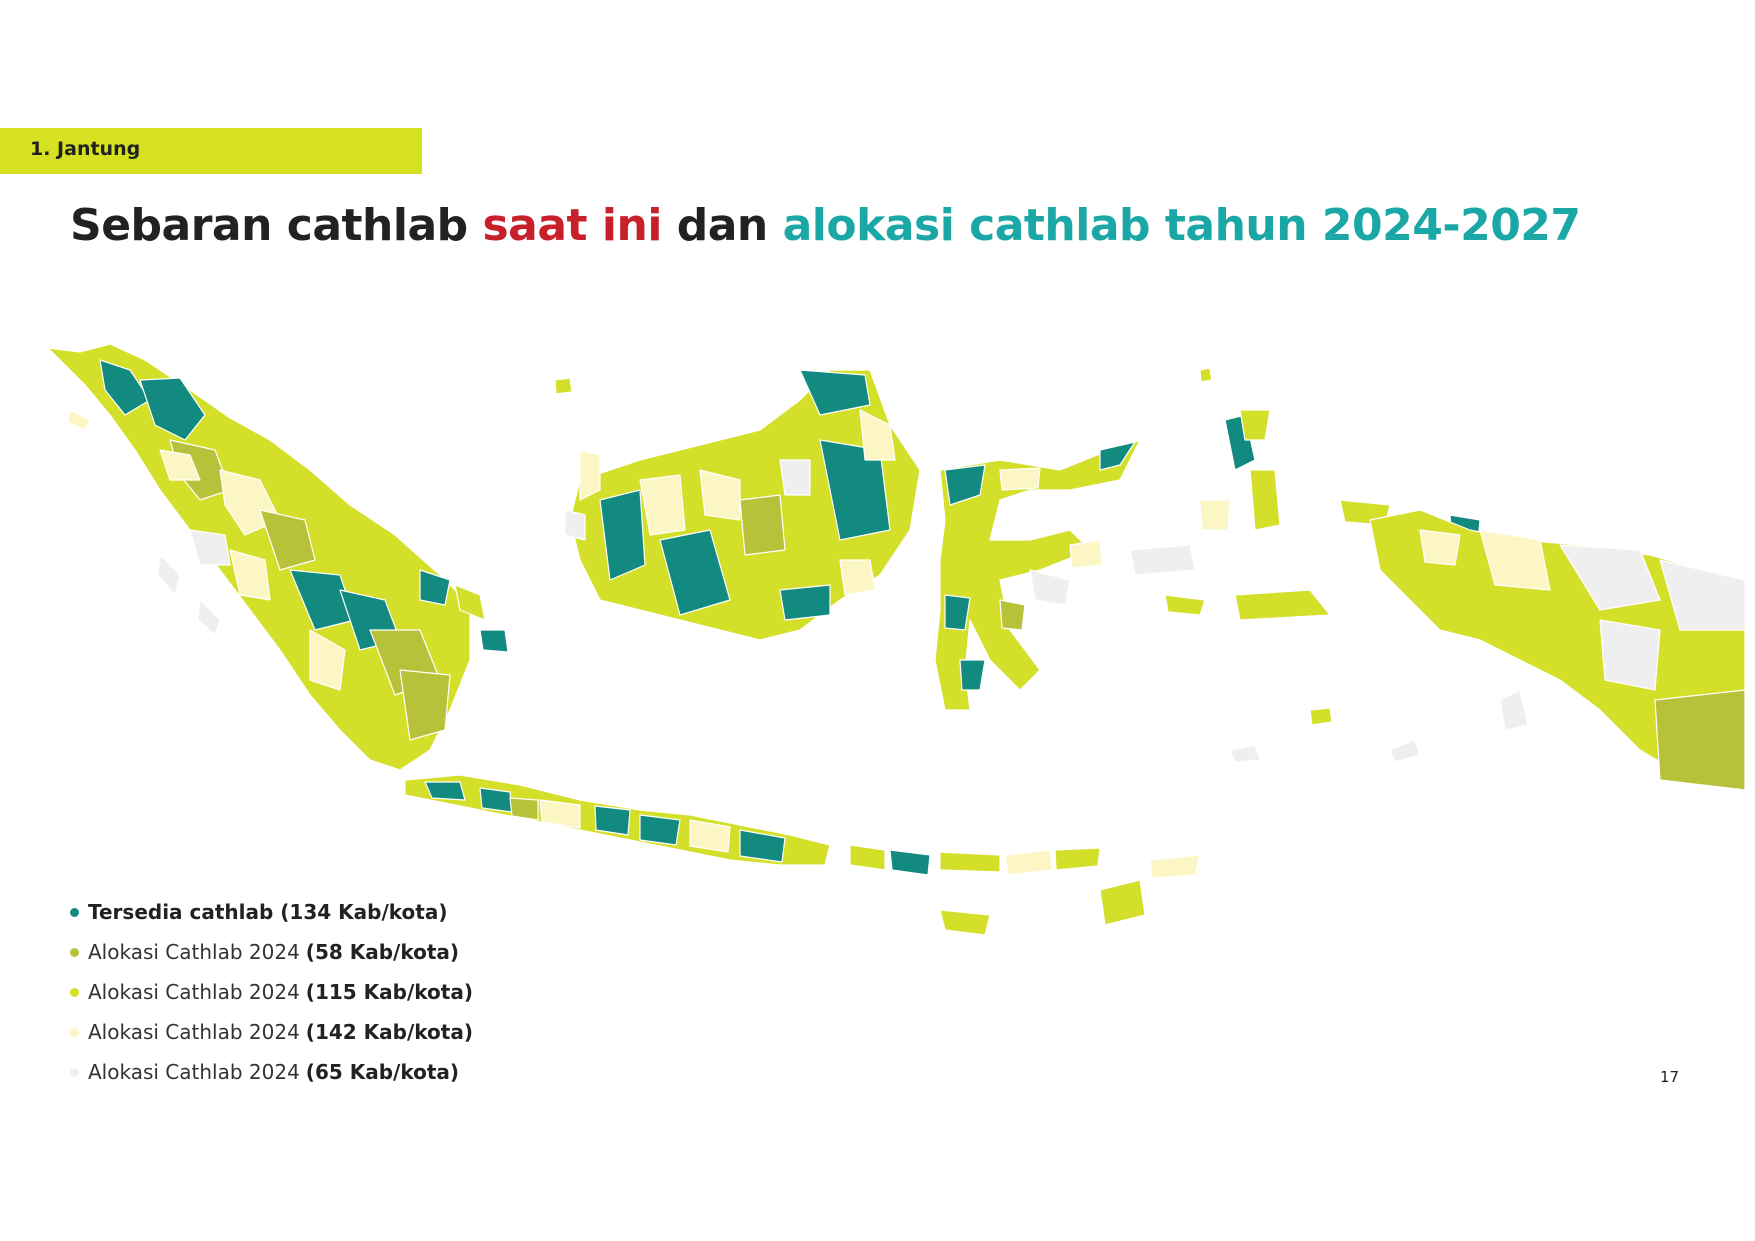 The image size is (1755, 1241). I want to click on legend-dot-tersedia, so click(74, 912).